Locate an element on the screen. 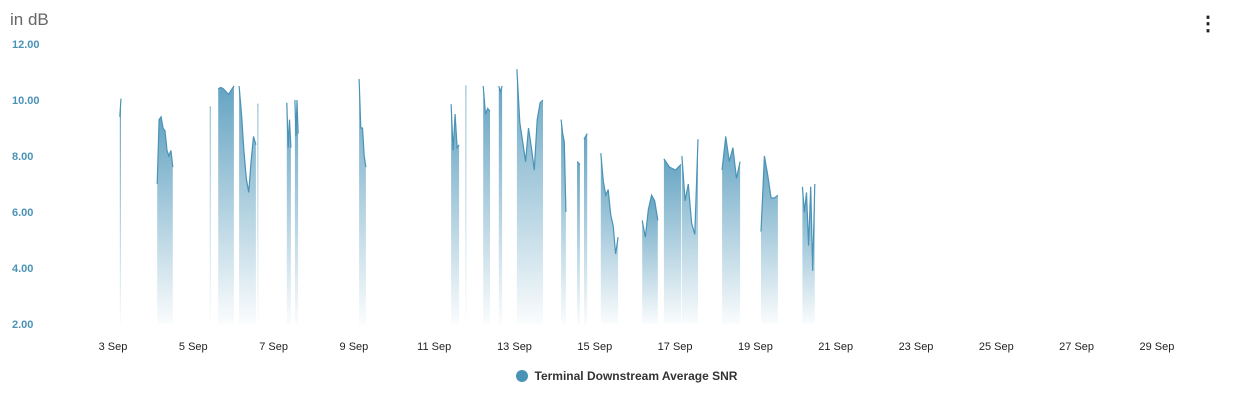 The width and height of the screenshot is (1253, 407). x-tick-label: 13 Sep is located at coordinates (514, 347).